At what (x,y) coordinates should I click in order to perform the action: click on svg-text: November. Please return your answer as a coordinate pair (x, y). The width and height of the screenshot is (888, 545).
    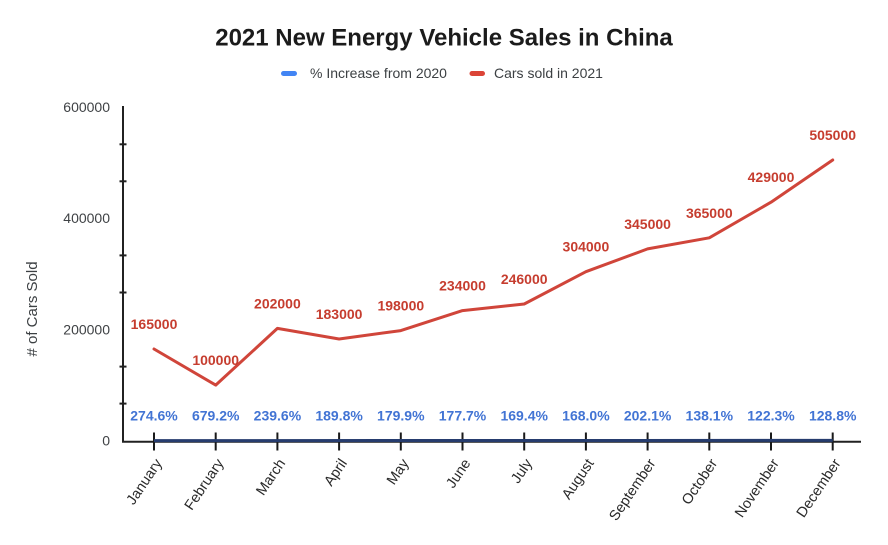
    Looking at the image, I should click on (757, 488).